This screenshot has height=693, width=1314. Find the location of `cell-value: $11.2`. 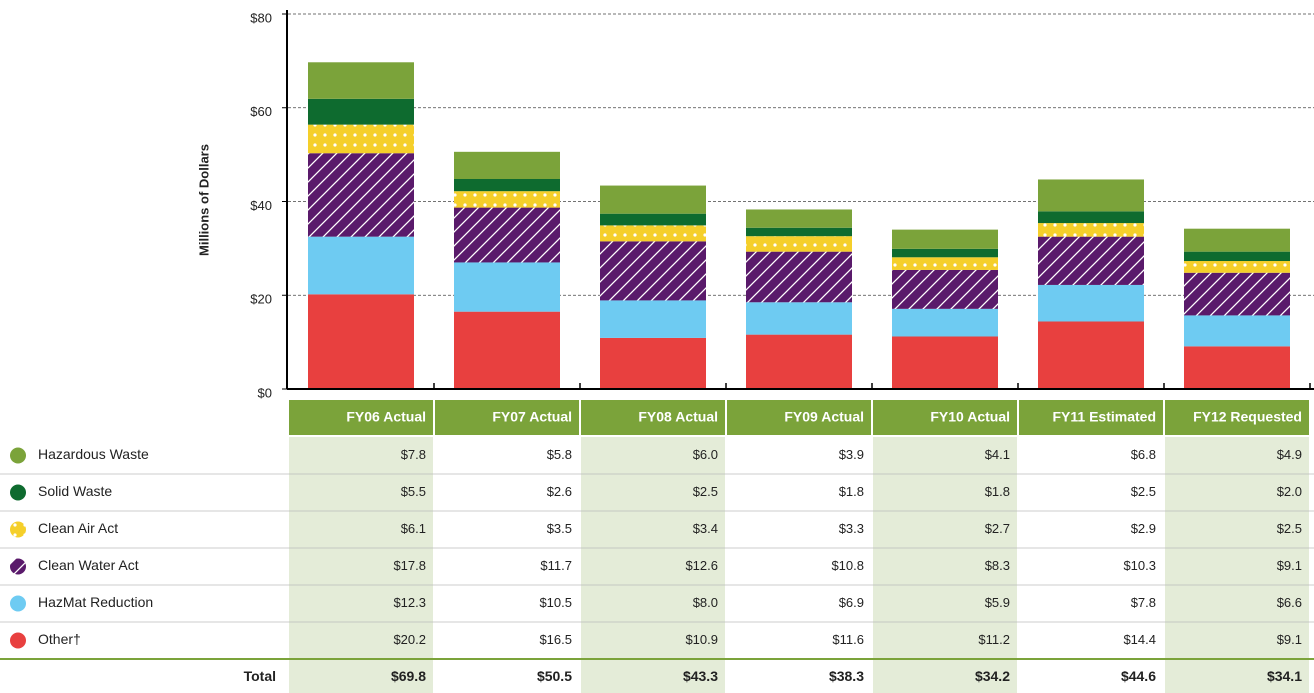

cell-value: $11.2 is located at coordinates (994, 639).